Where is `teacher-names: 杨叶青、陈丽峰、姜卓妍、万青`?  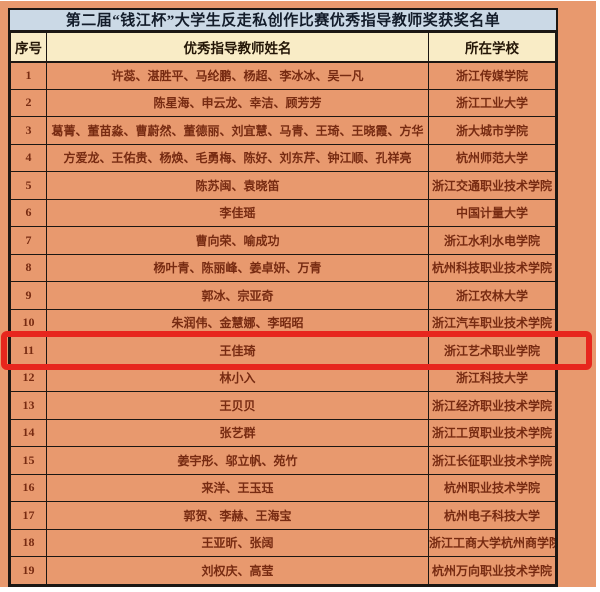 teacher-names: 杨叶青、陈丽峰、姜卓妍、万青 is located at coordinates (237, 267).